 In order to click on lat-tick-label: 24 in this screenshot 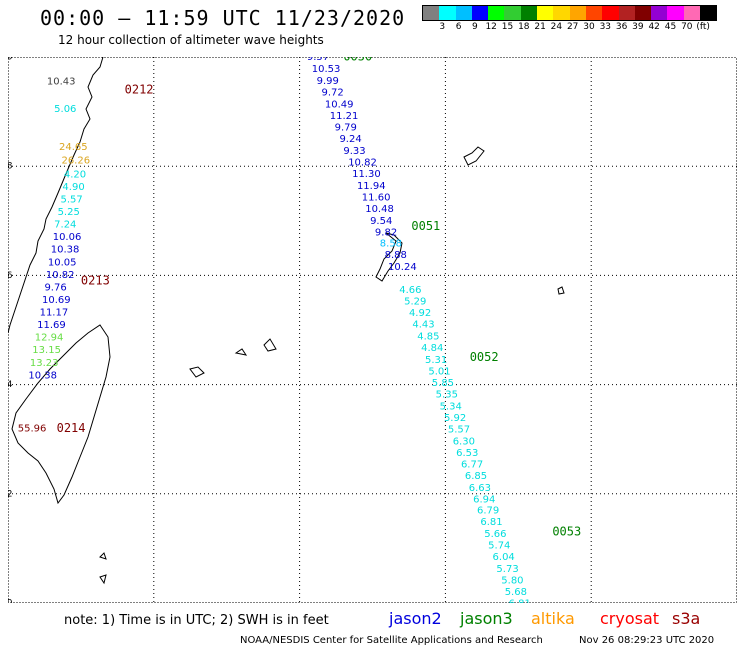, I will do `click(10, 385)`.